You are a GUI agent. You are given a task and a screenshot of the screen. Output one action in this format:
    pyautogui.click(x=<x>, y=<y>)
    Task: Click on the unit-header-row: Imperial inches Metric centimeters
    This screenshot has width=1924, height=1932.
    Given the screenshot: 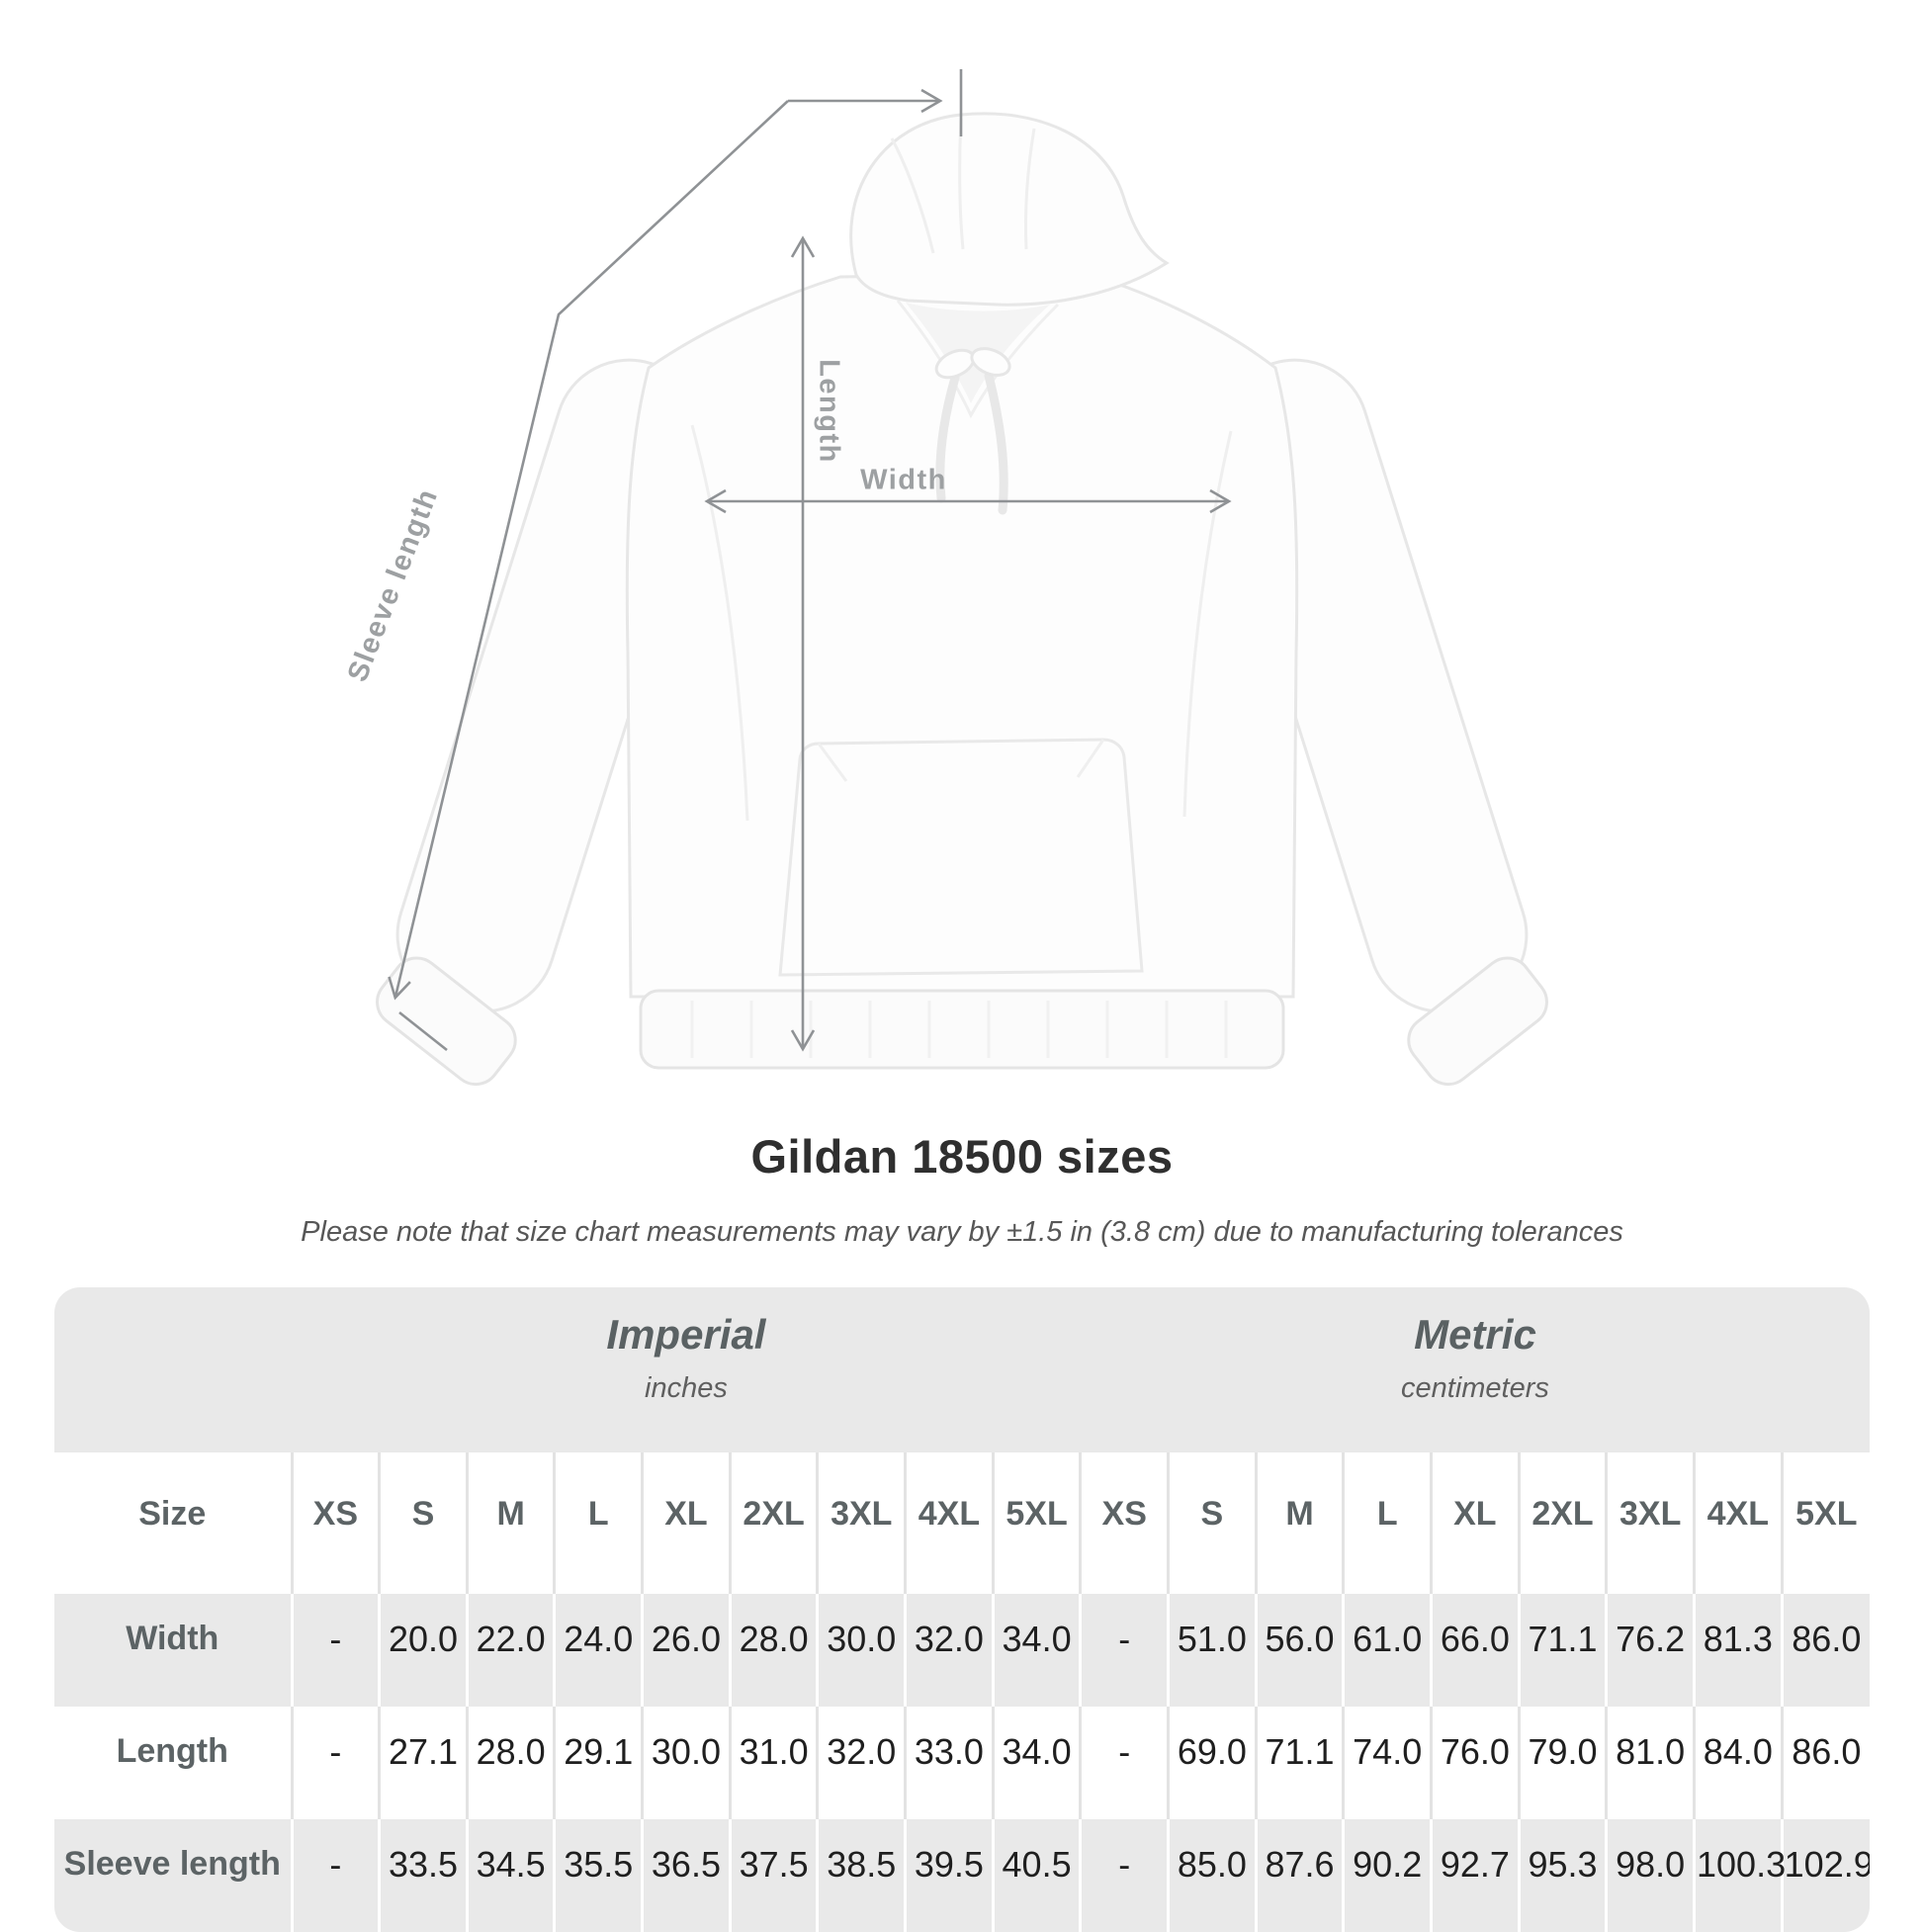 What is the action you would take?
    pyautogui.click(x=962, y=1369)
    